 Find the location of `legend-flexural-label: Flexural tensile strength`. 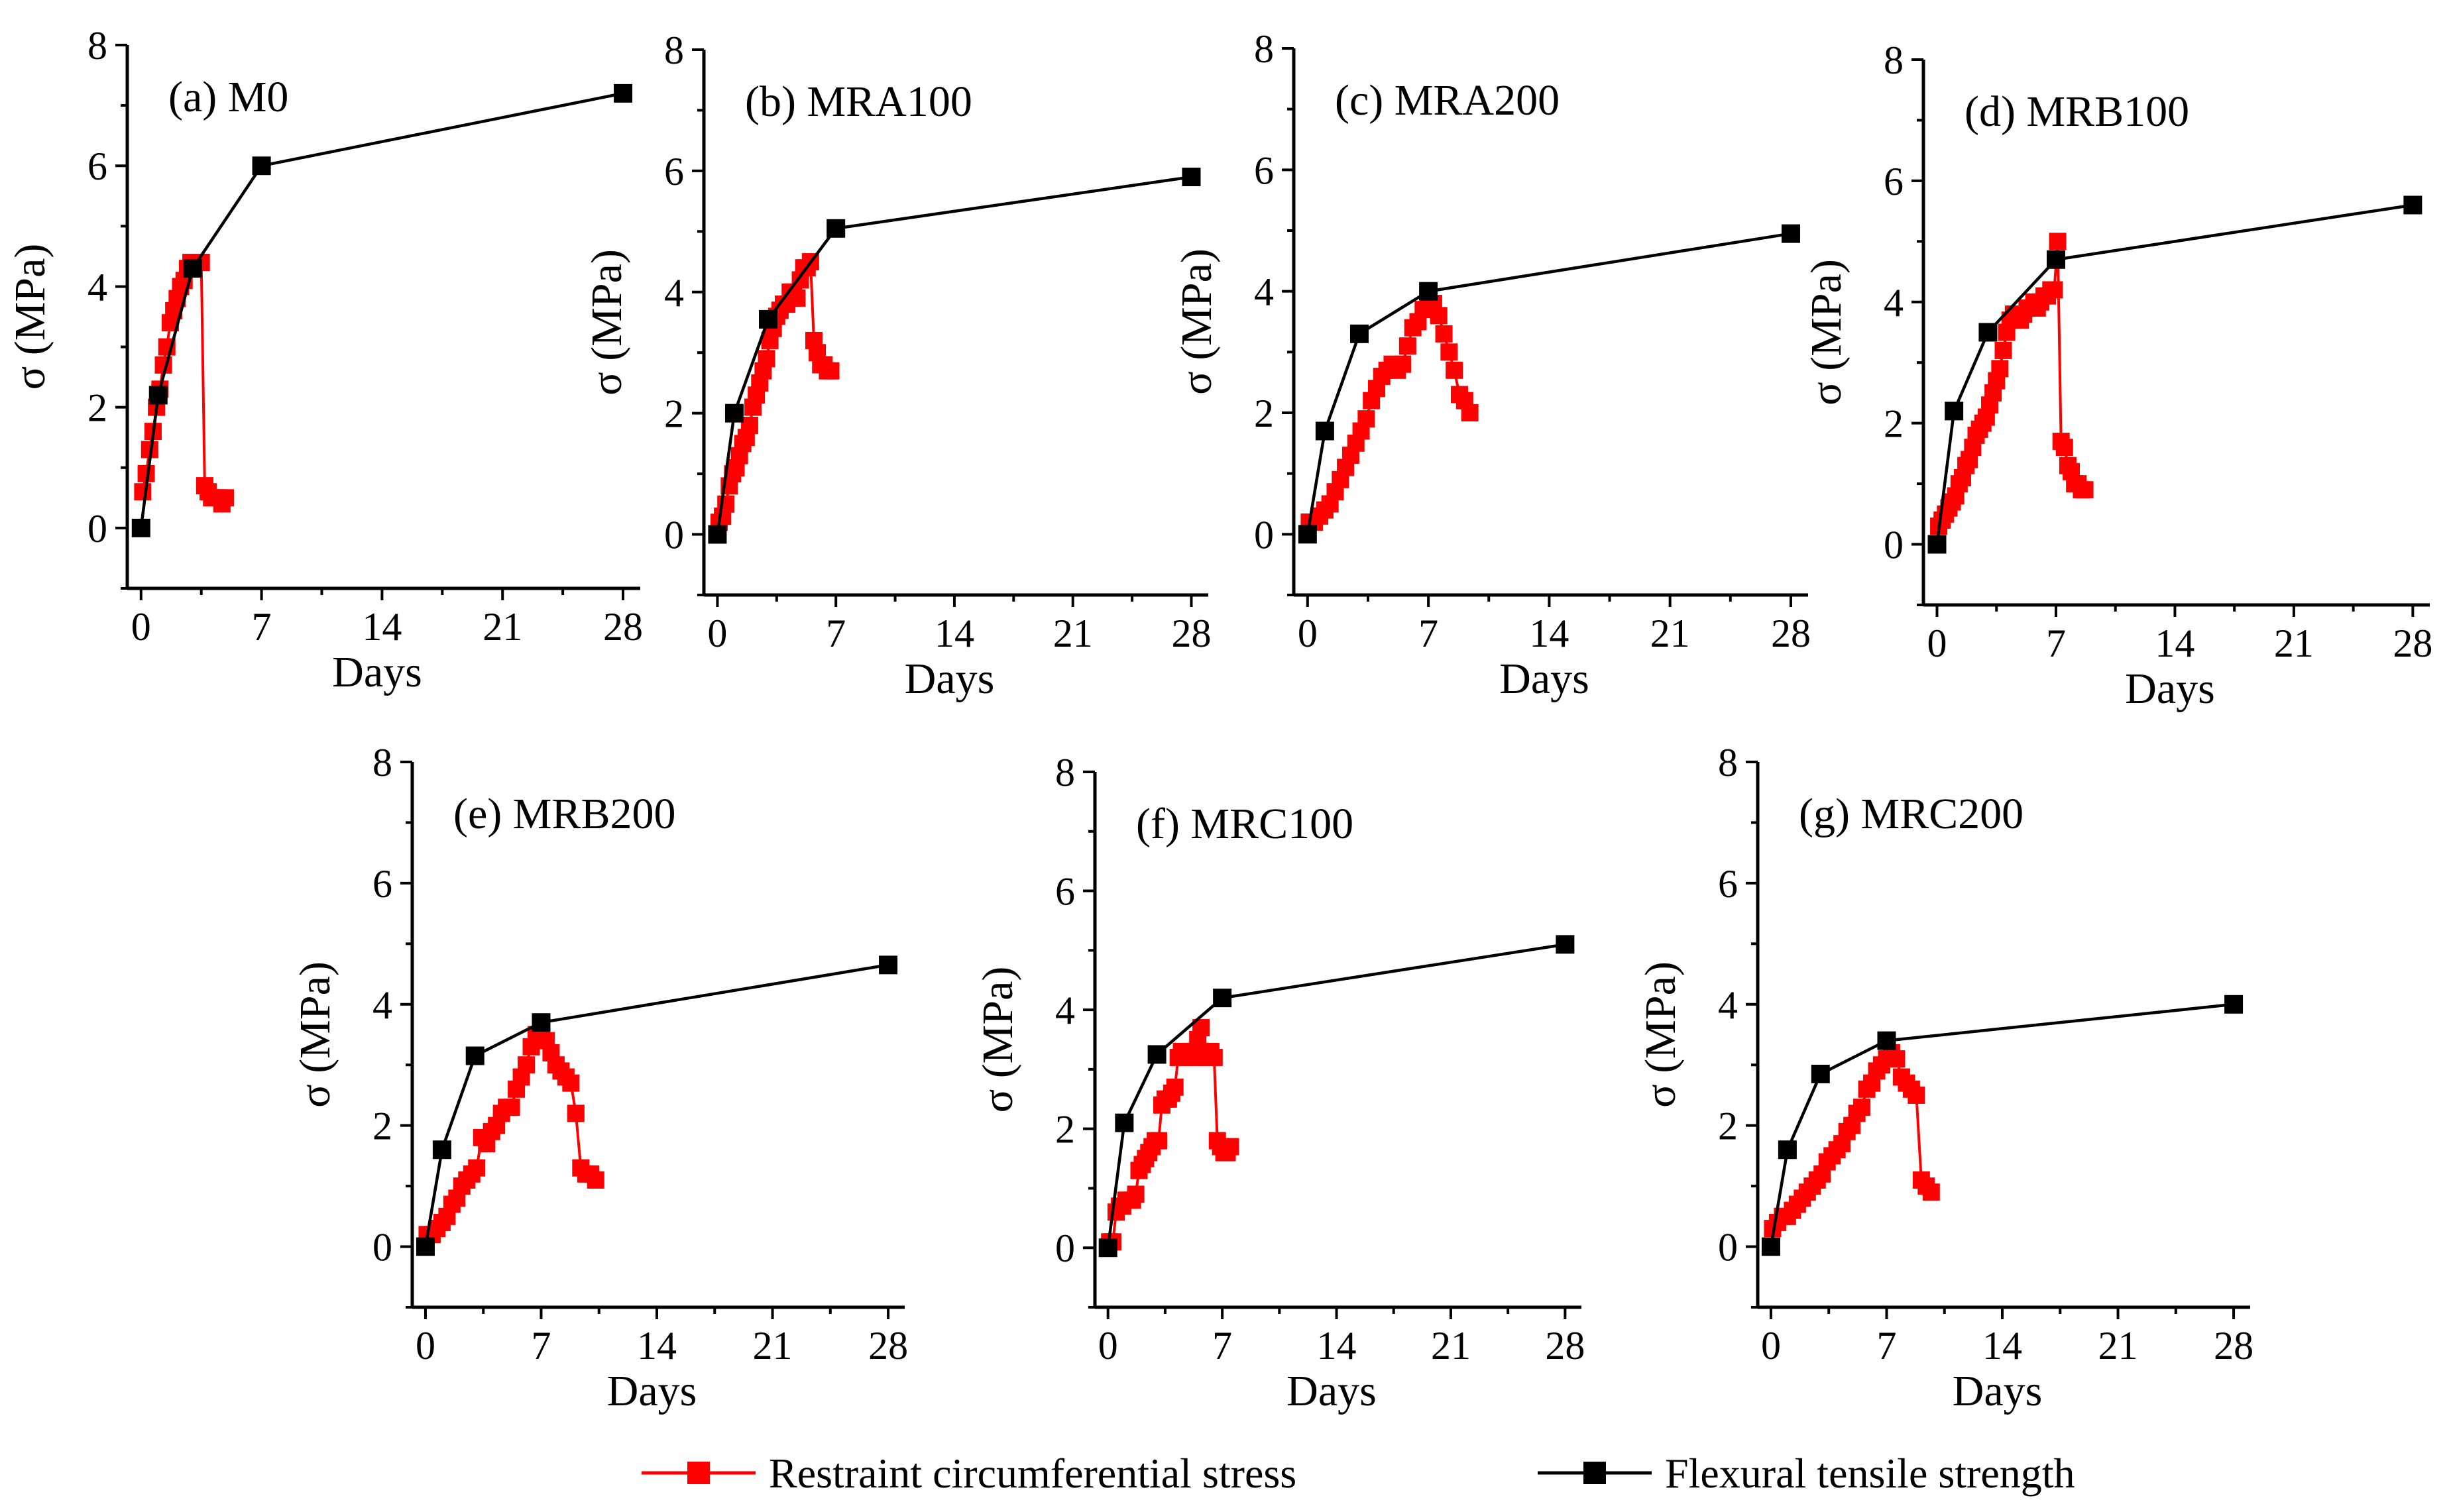

legend-flexural-label: Flexural tensile strength is located at coordinates (1870, 1473).